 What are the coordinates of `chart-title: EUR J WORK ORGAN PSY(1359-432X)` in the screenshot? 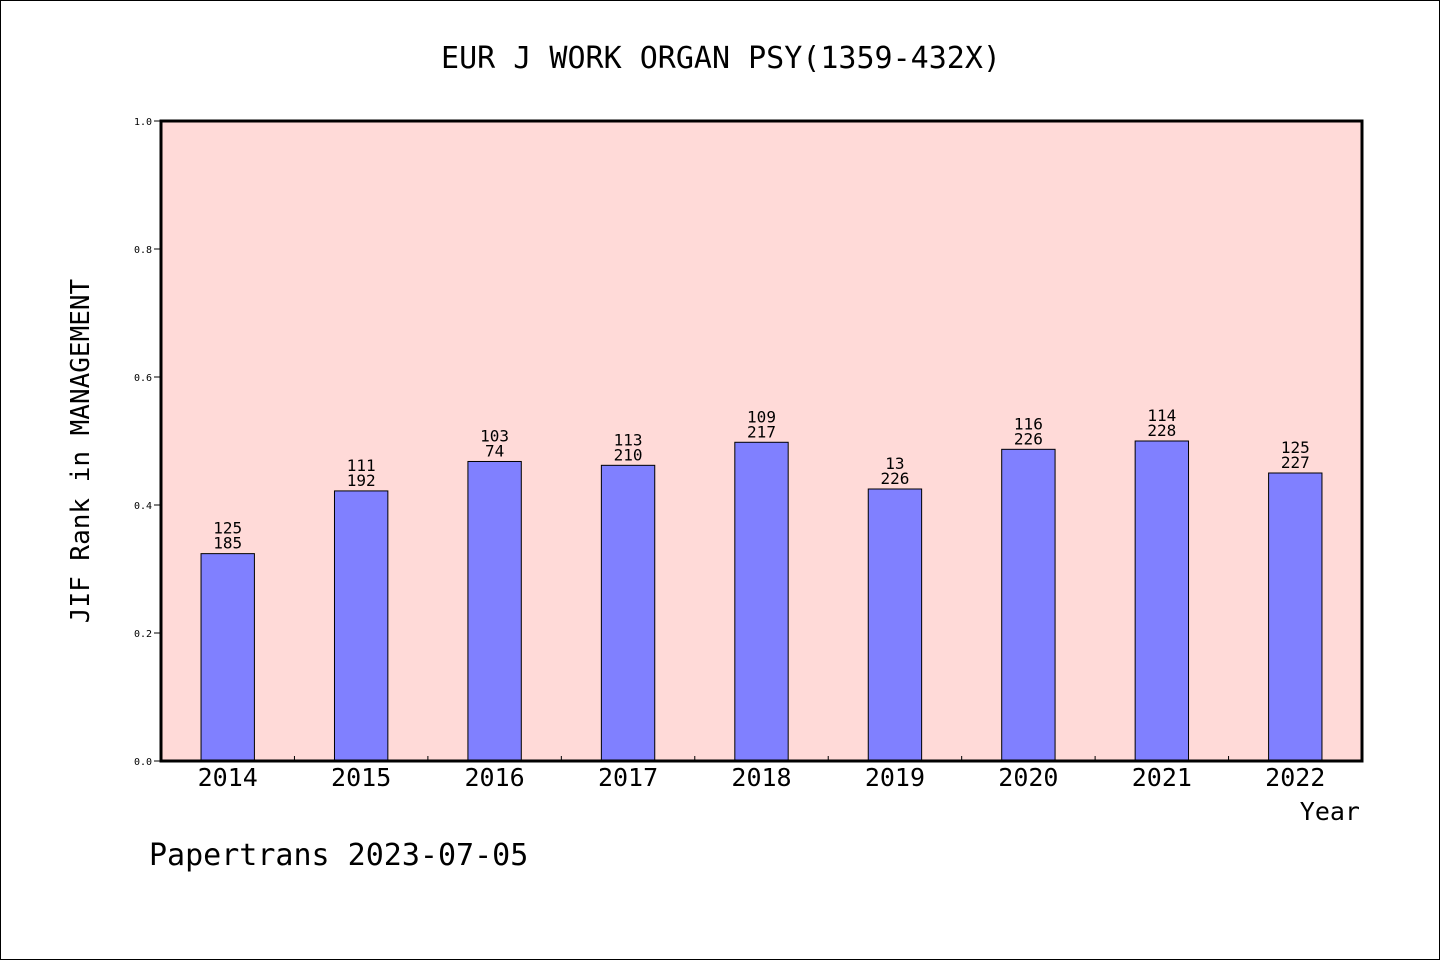 It's located at (721, 58).